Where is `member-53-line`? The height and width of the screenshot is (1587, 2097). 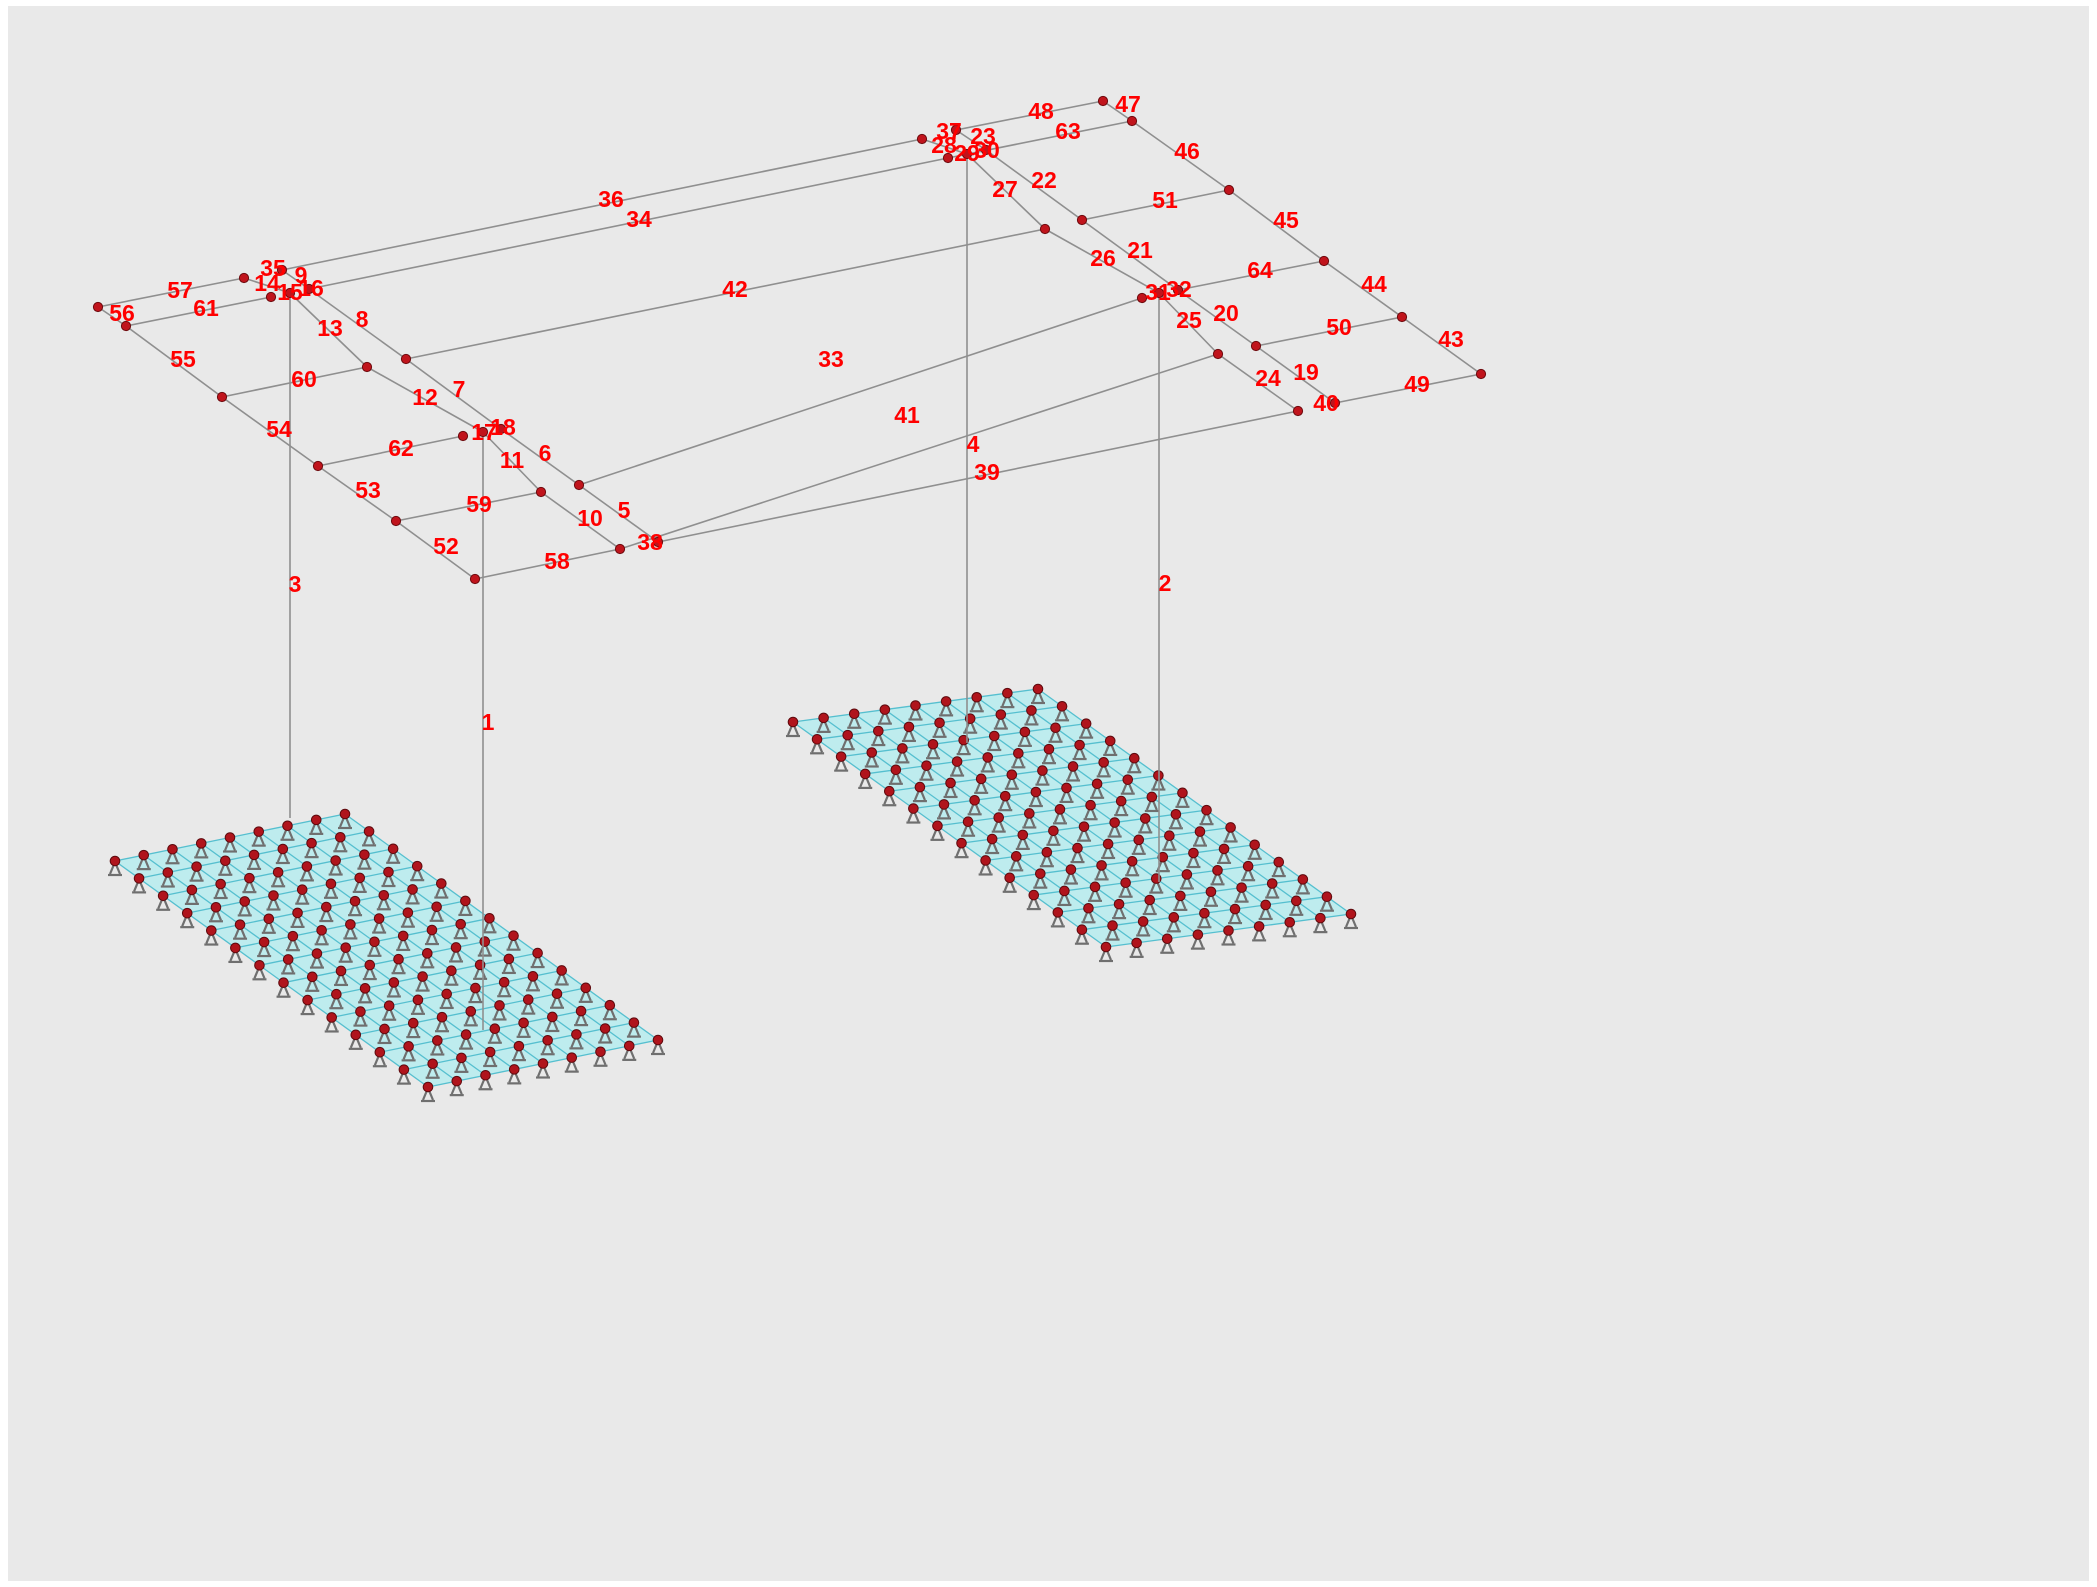 member-53-line is located at coordinates (357, 493).